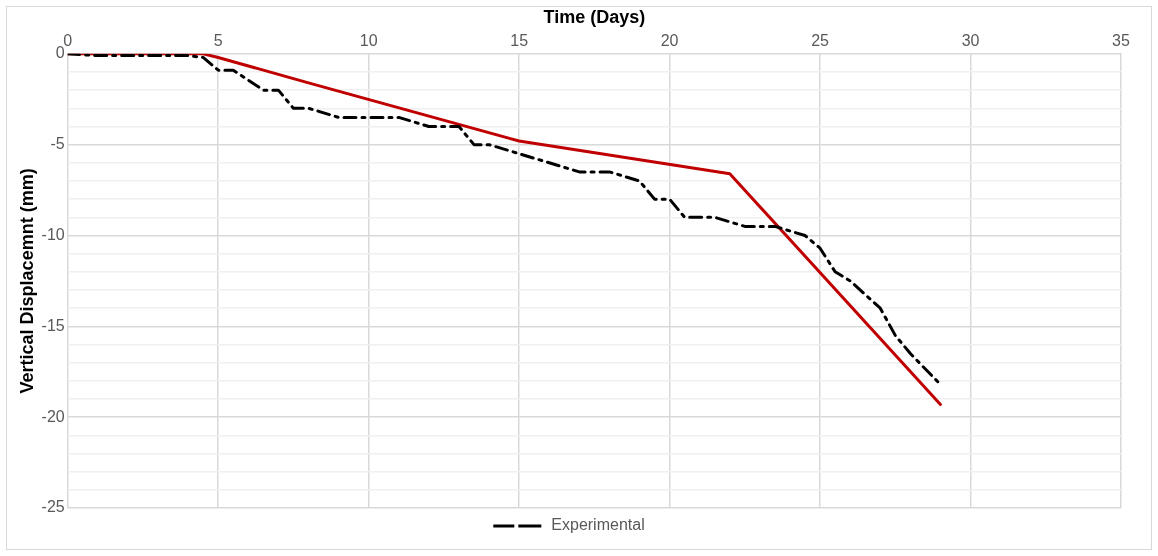 This screenshot has width=1158, height=556. What do you see at coordinates (594, 16) in the screenshot?
I see `x-axis-title: Time (Days)` at bounding box center [594, 16].